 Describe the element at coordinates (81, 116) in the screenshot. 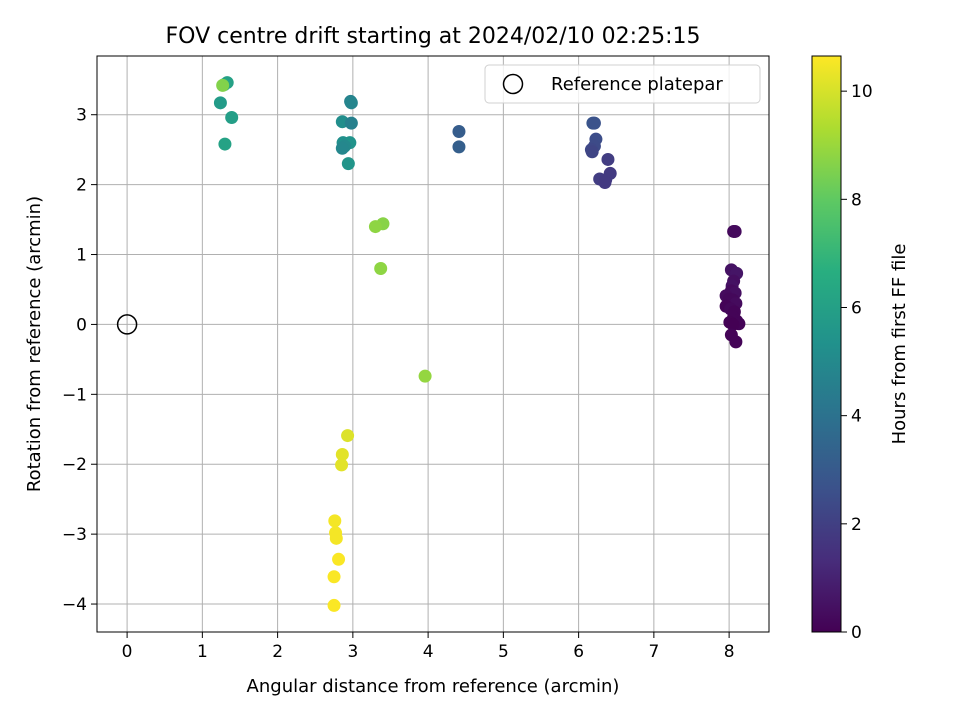

I see `y-tick-label: 3` at that location.